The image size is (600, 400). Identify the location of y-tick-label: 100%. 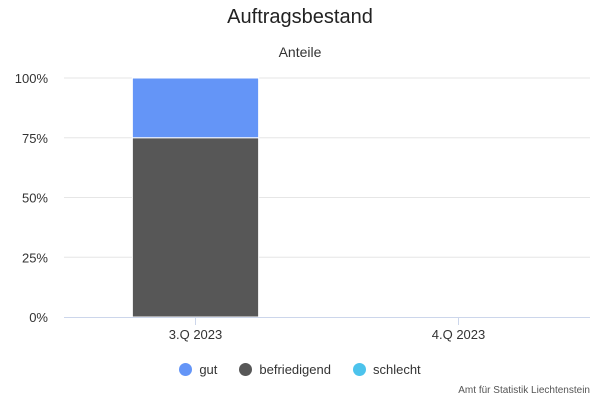
(32, 78).